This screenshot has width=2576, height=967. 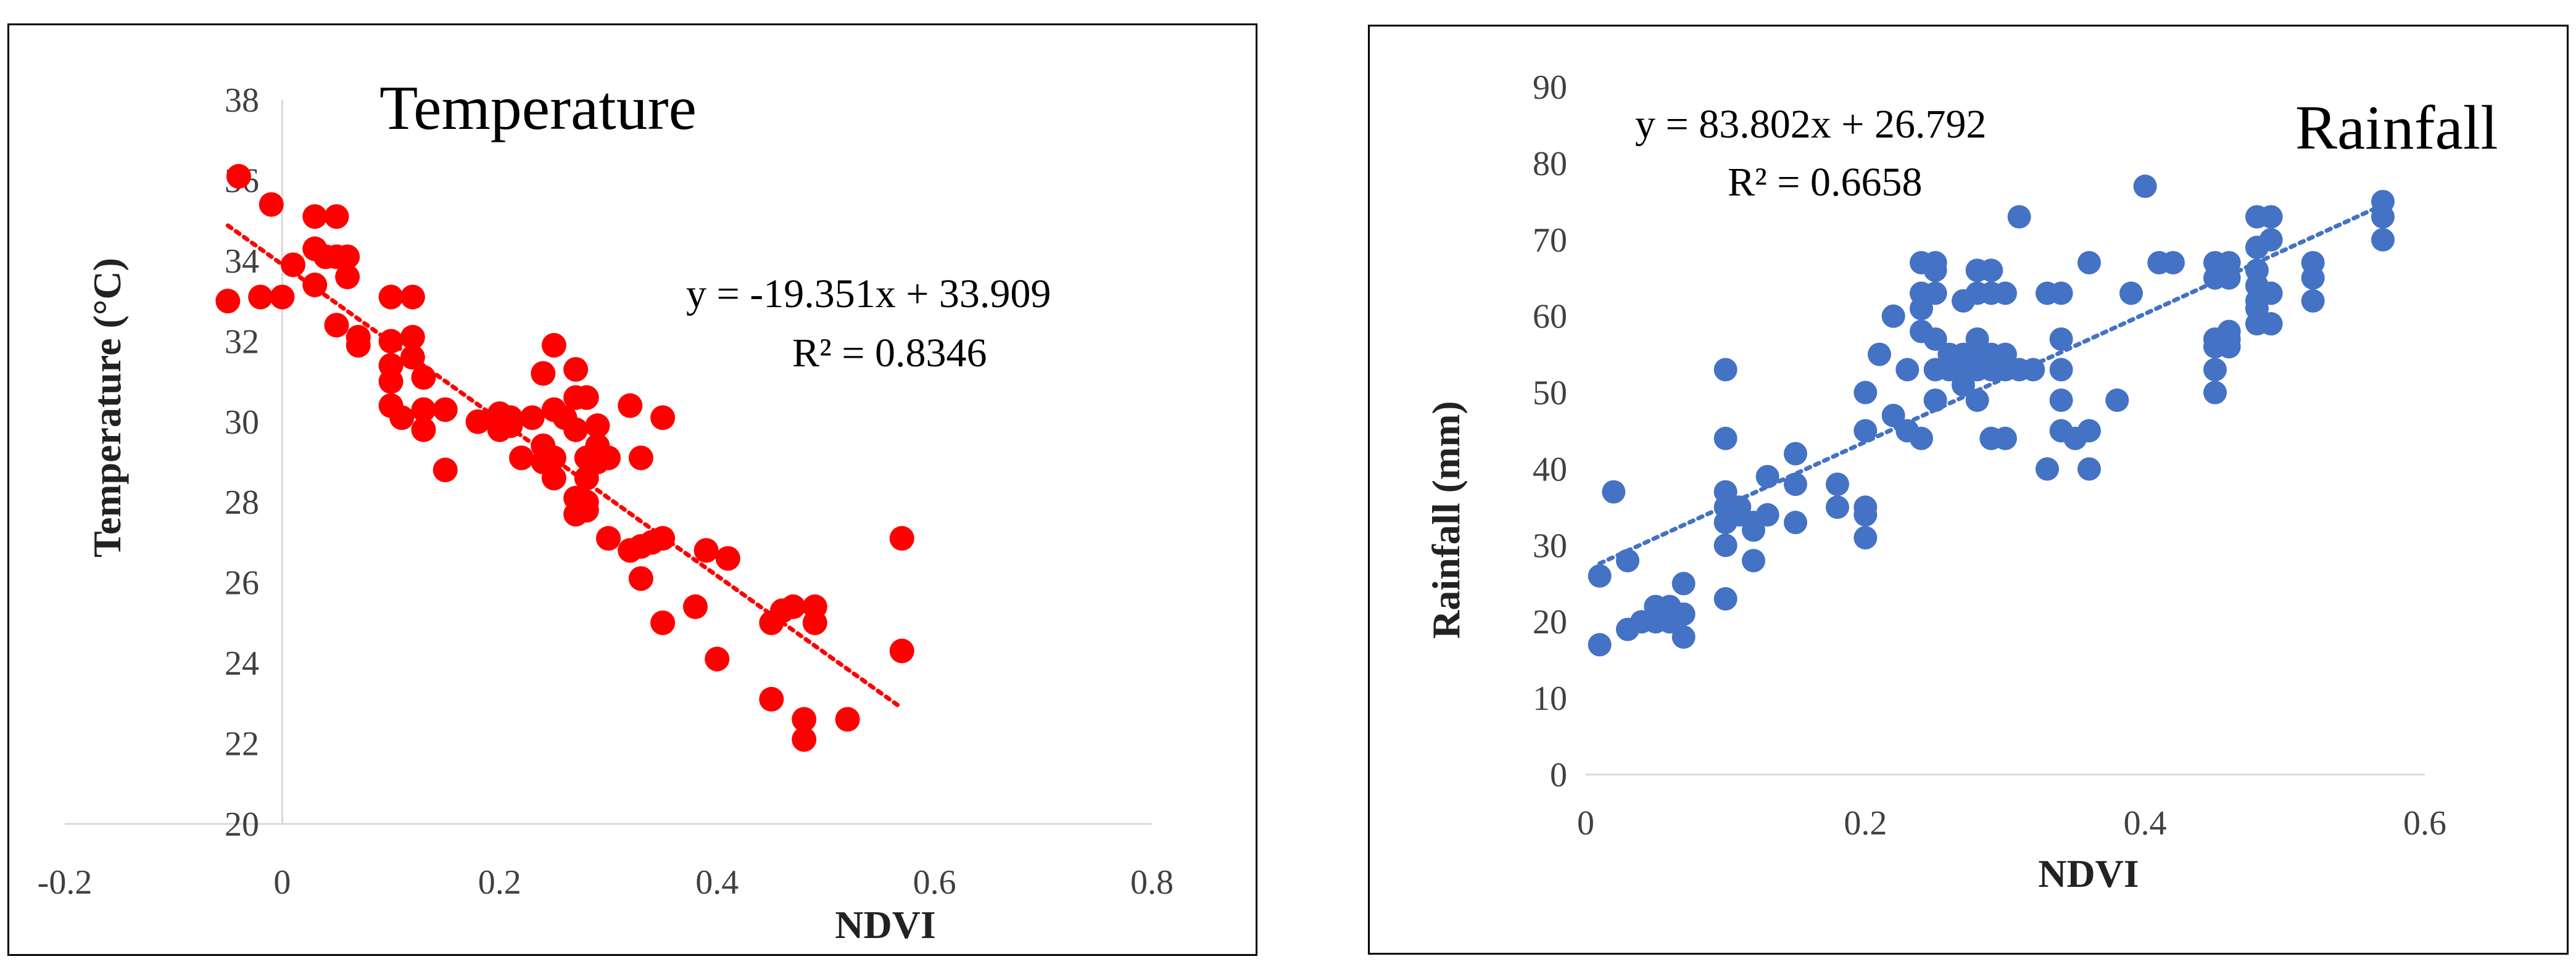 What do you see at coordinates (1550, 240) in the screenshot?
I see `y-tick-label: 70` at bounding box center [1550, 240].